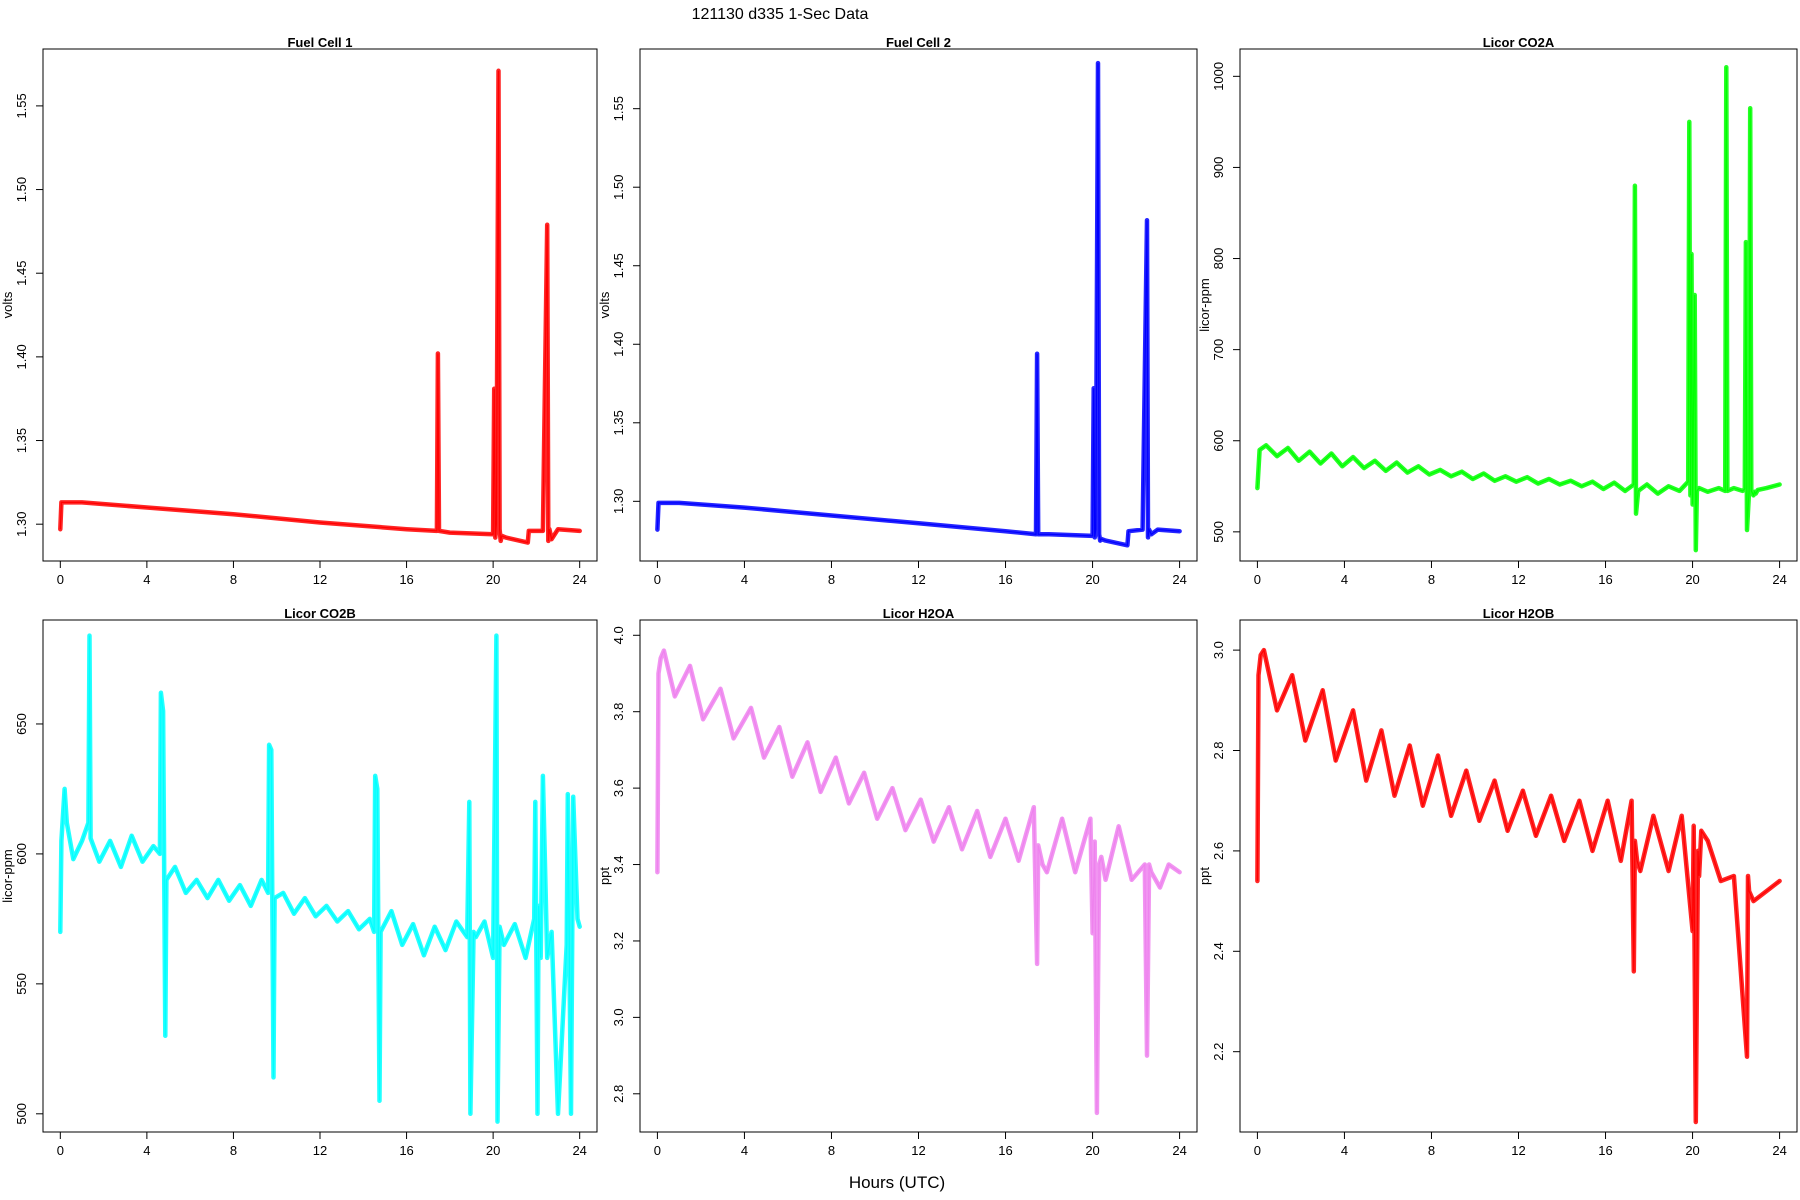 Image resolution: width=1800 pixels, height=1200 pixels. What do you see at coordinates (21, 440) in the screenshot?
I see `y-tick-label: 1.35` at bounding box center [21, 440].